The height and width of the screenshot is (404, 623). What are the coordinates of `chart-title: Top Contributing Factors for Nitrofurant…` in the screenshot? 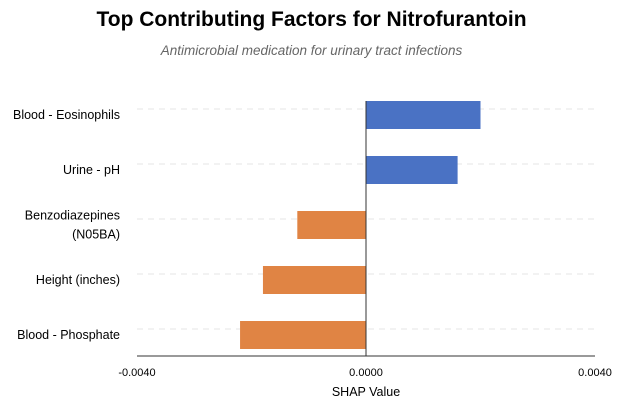 It's located at (311, 19).